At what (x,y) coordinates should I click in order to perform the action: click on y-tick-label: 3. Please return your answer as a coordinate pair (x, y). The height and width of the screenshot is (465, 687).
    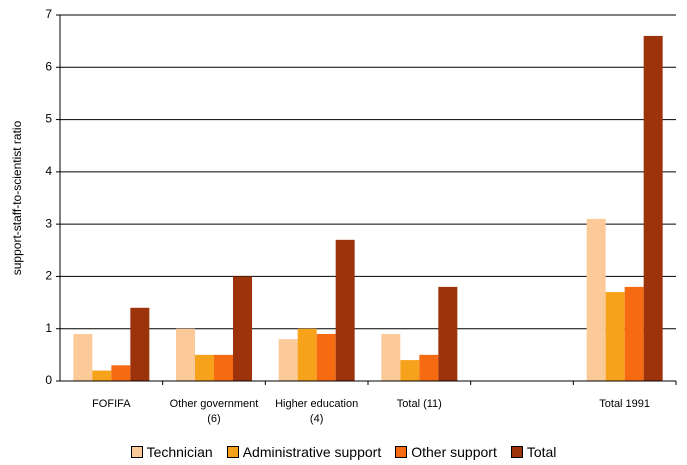
    Looking at the image, I should click on (48, 223).